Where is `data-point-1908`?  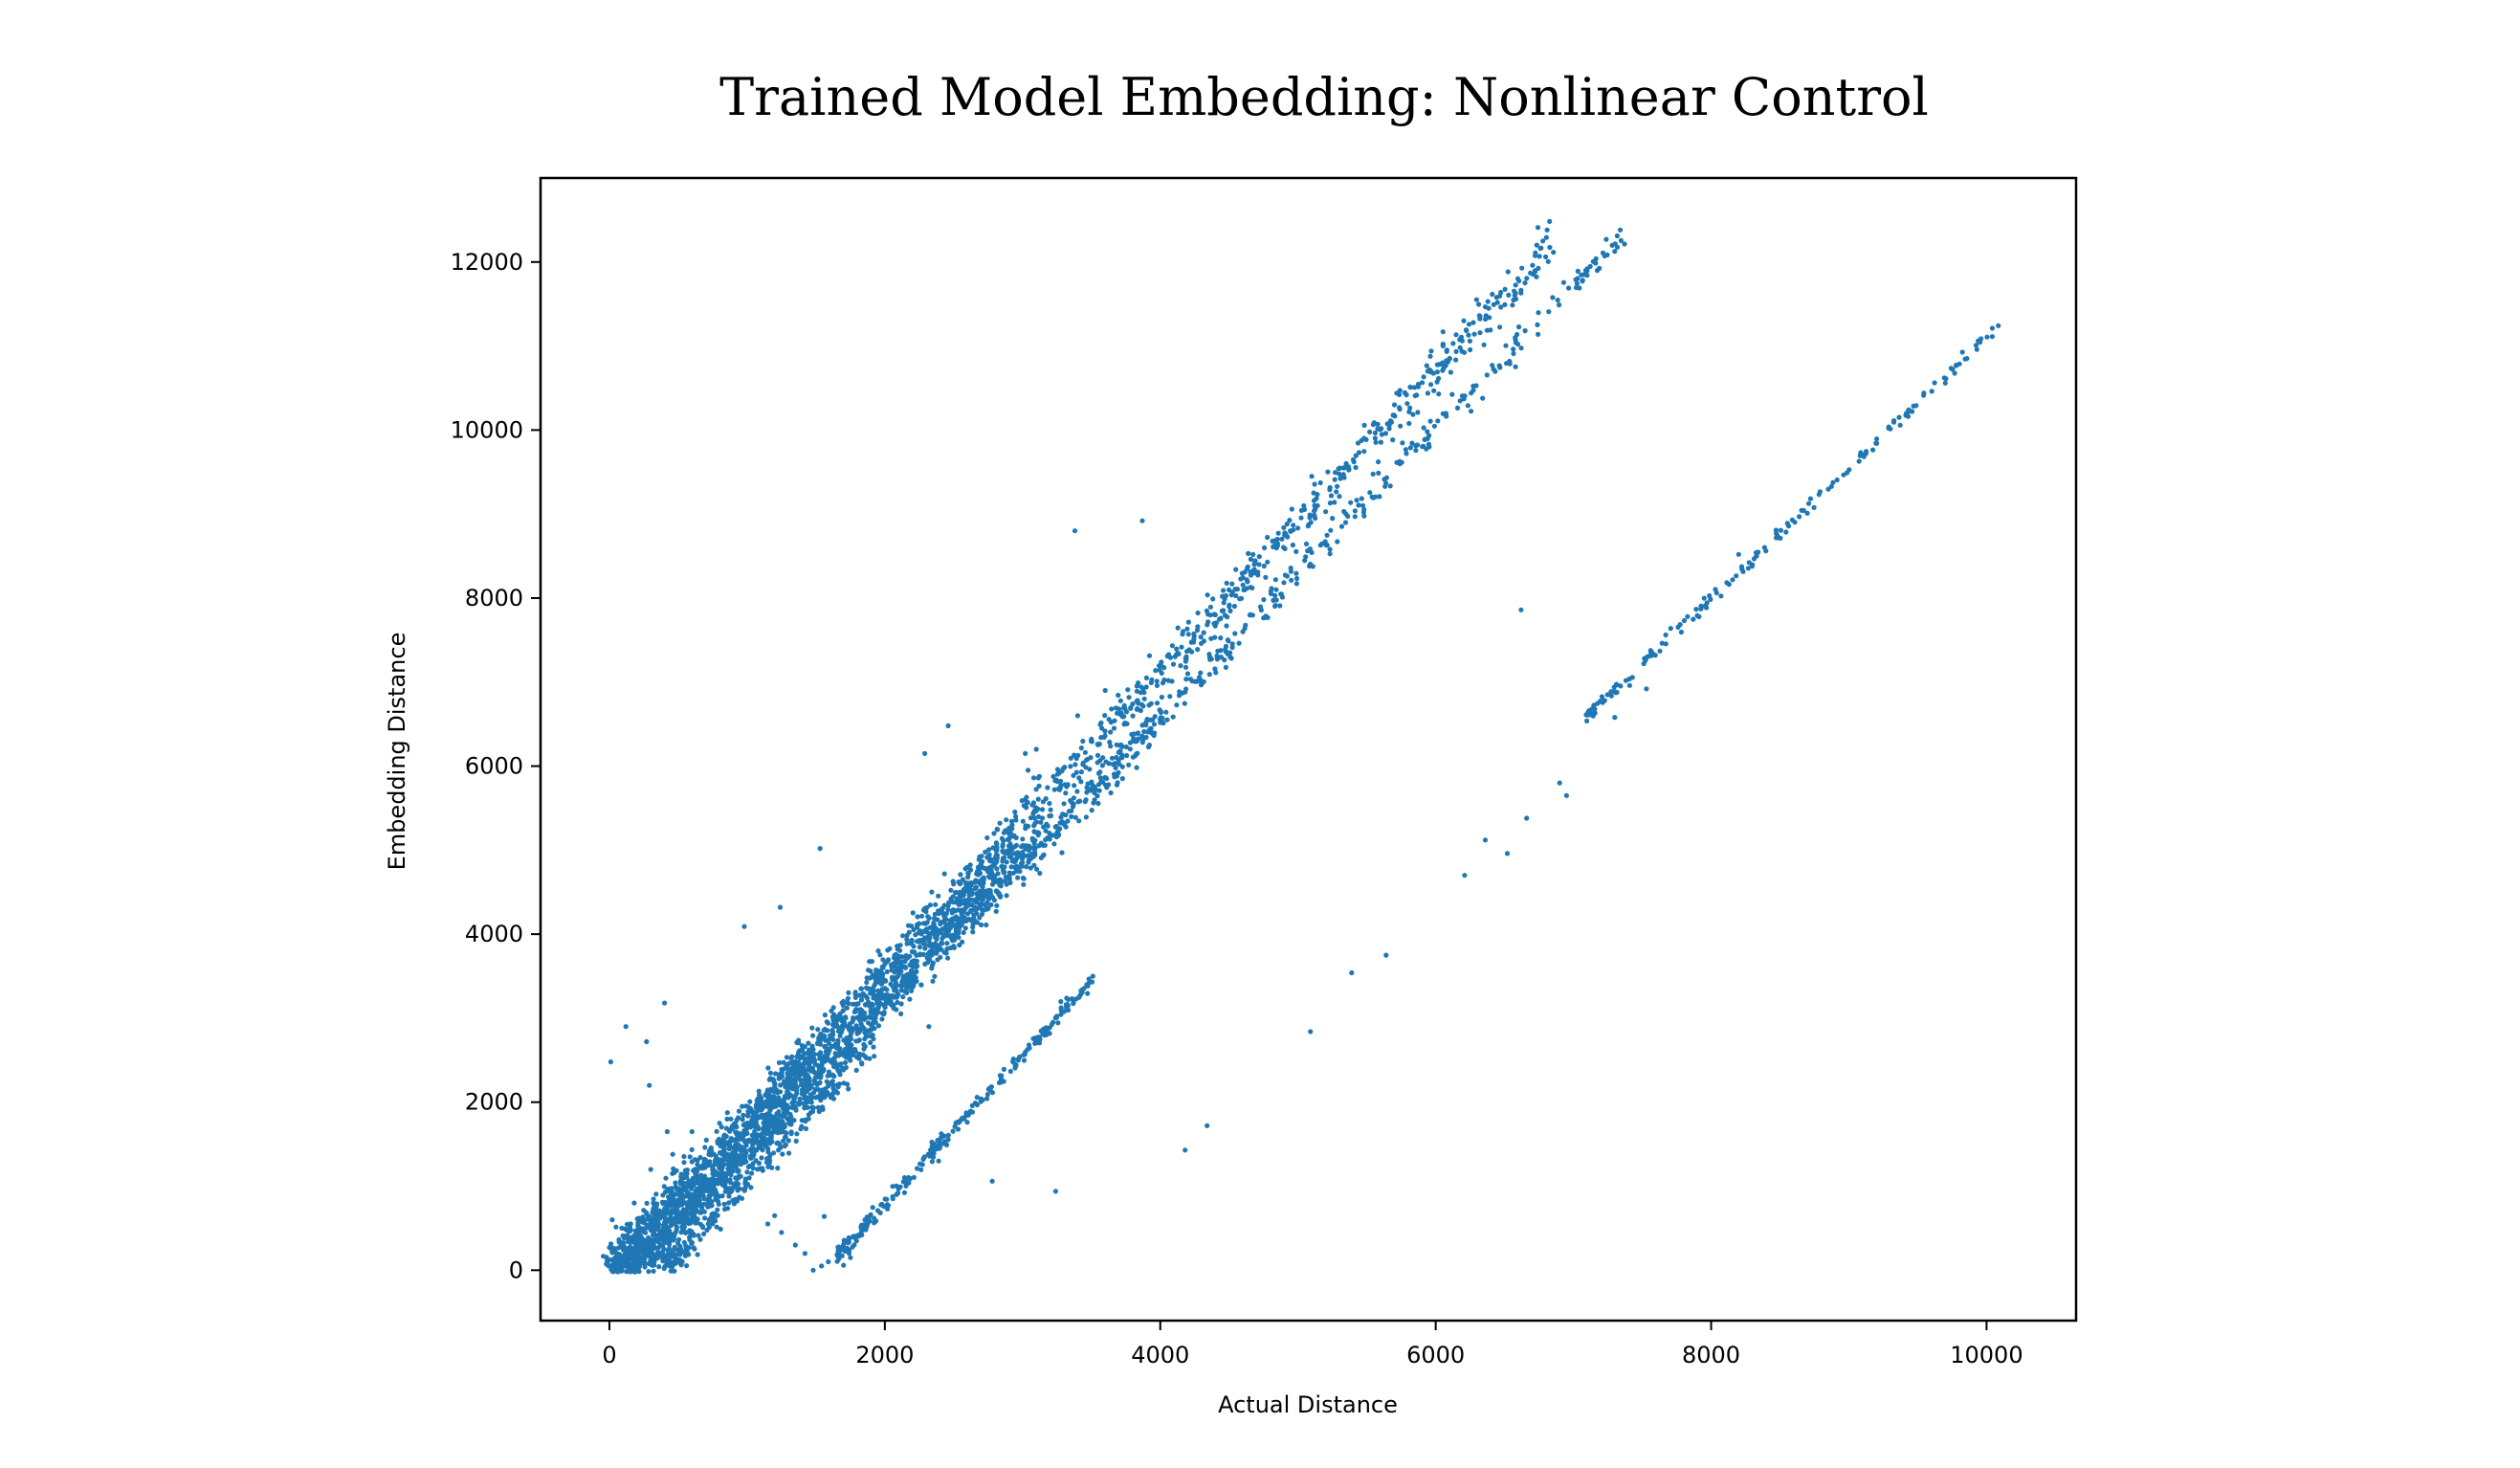 data-point-1908 is located at coordinates (756, 1114).